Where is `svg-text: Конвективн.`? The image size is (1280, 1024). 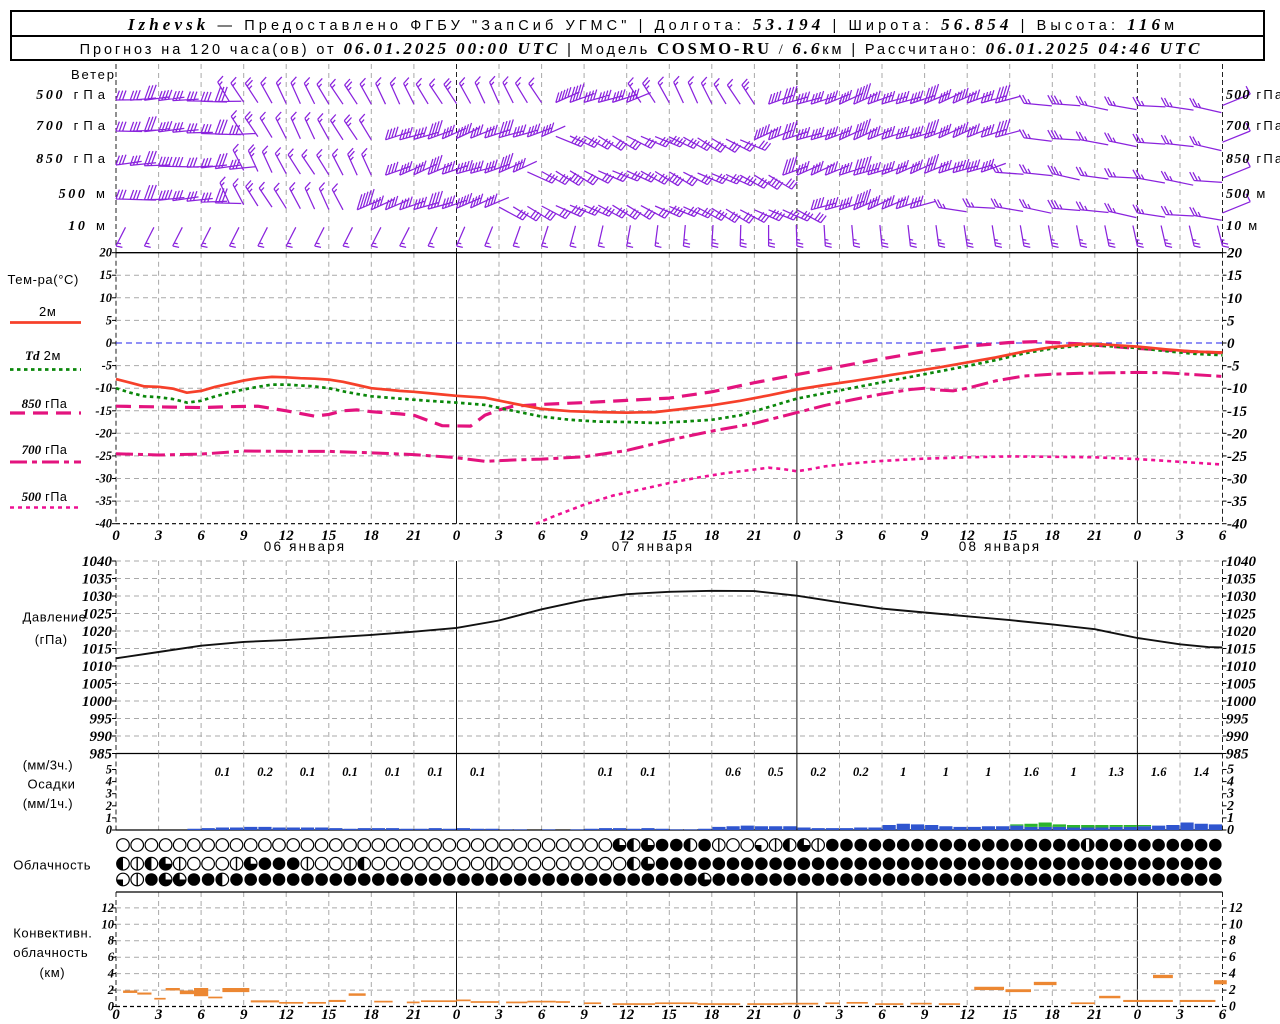 svg-text: Конвективн. is located at coordinates (52, 932).